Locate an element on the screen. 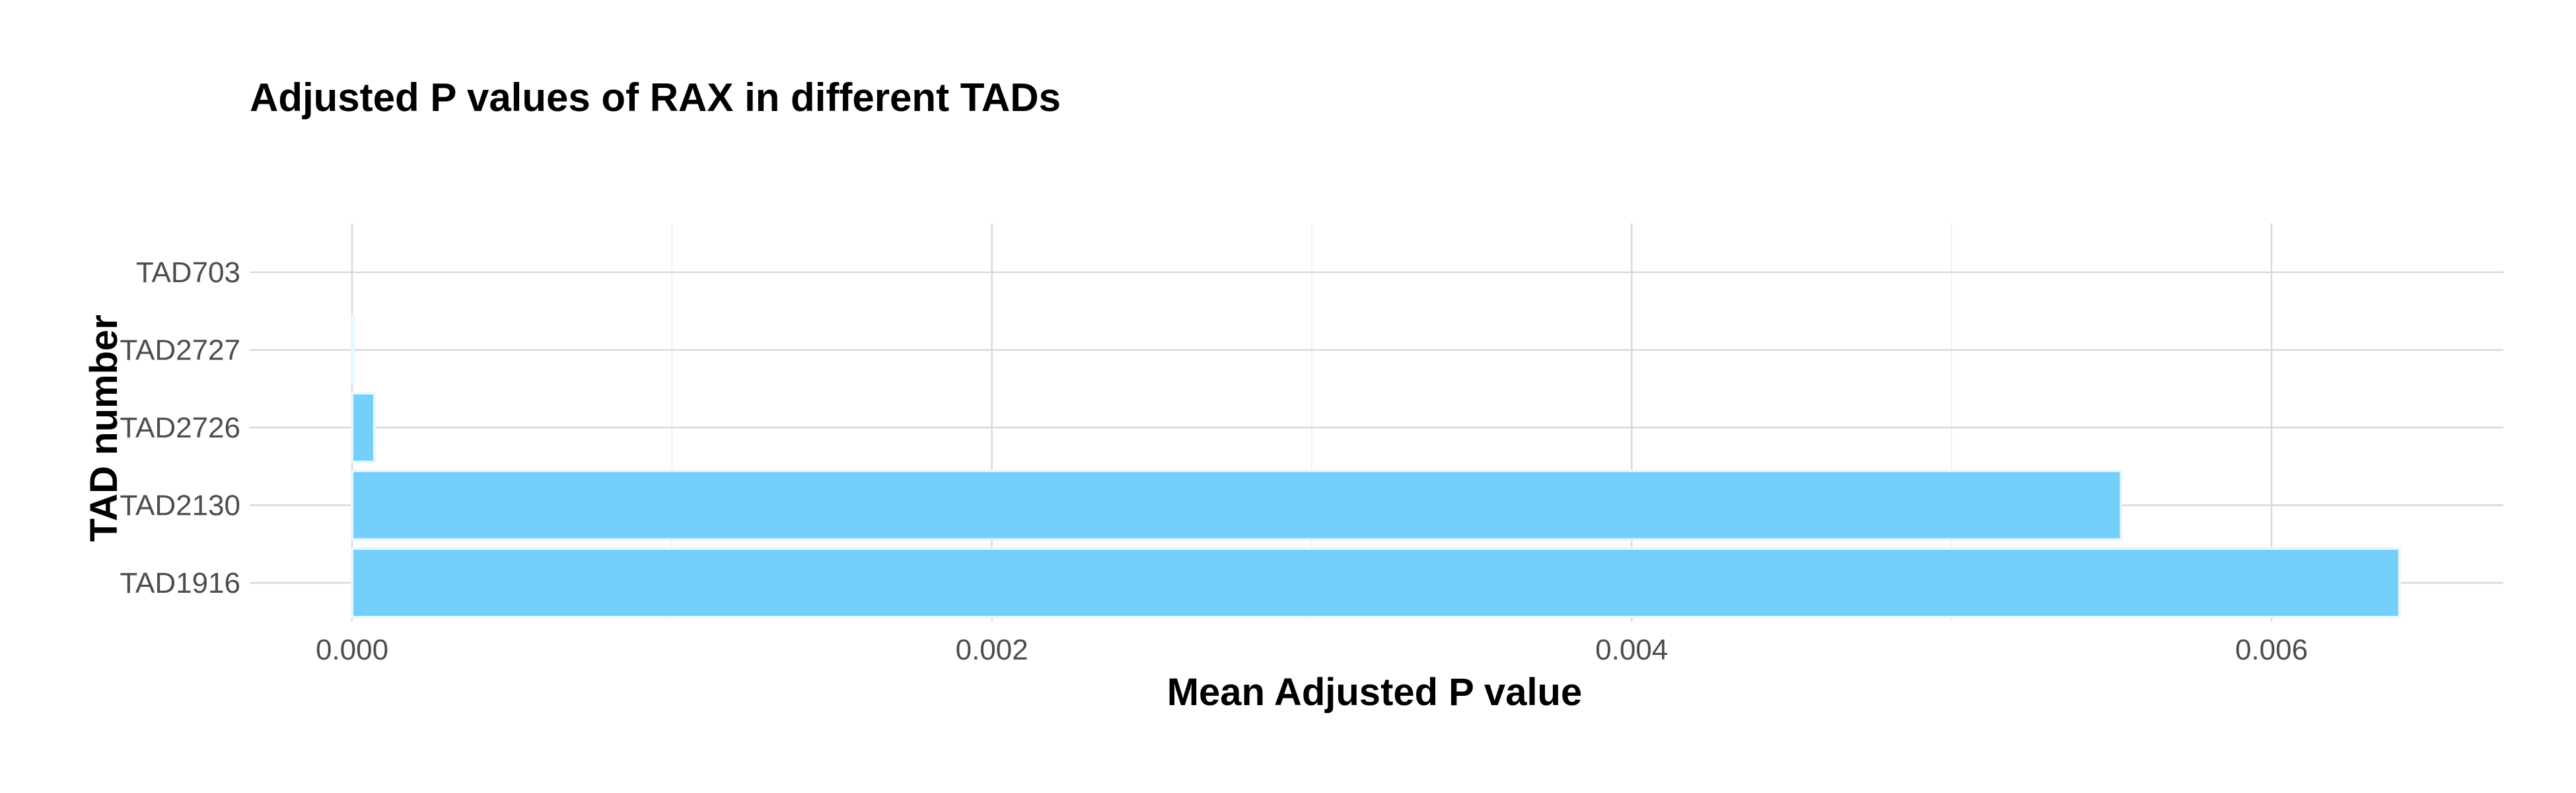  x-tick-label: 0.006 is located at coordinates (2272, 650).